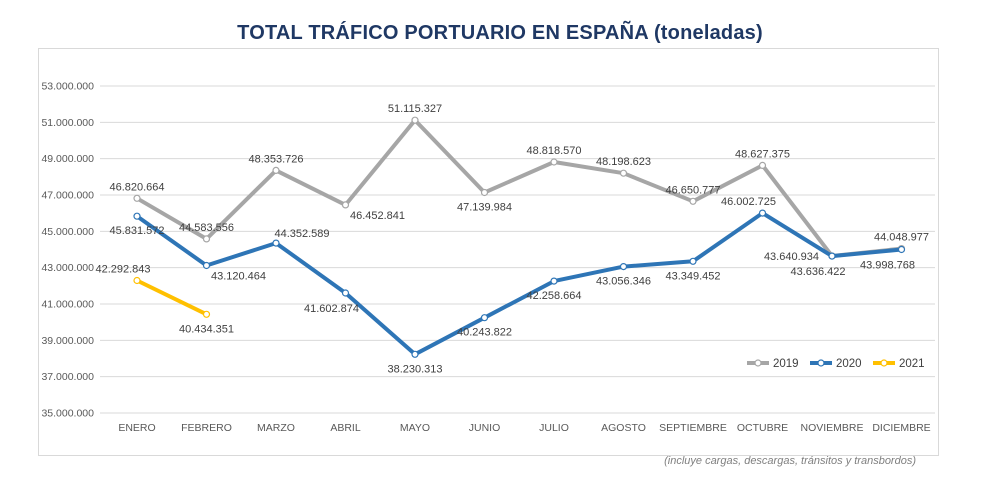 The image size is (1000, 500). What do you see at coordinates (67, 305) in the screenshot?
I see `y-tick-label: 41.000.000` at bounding box center [67, 305].